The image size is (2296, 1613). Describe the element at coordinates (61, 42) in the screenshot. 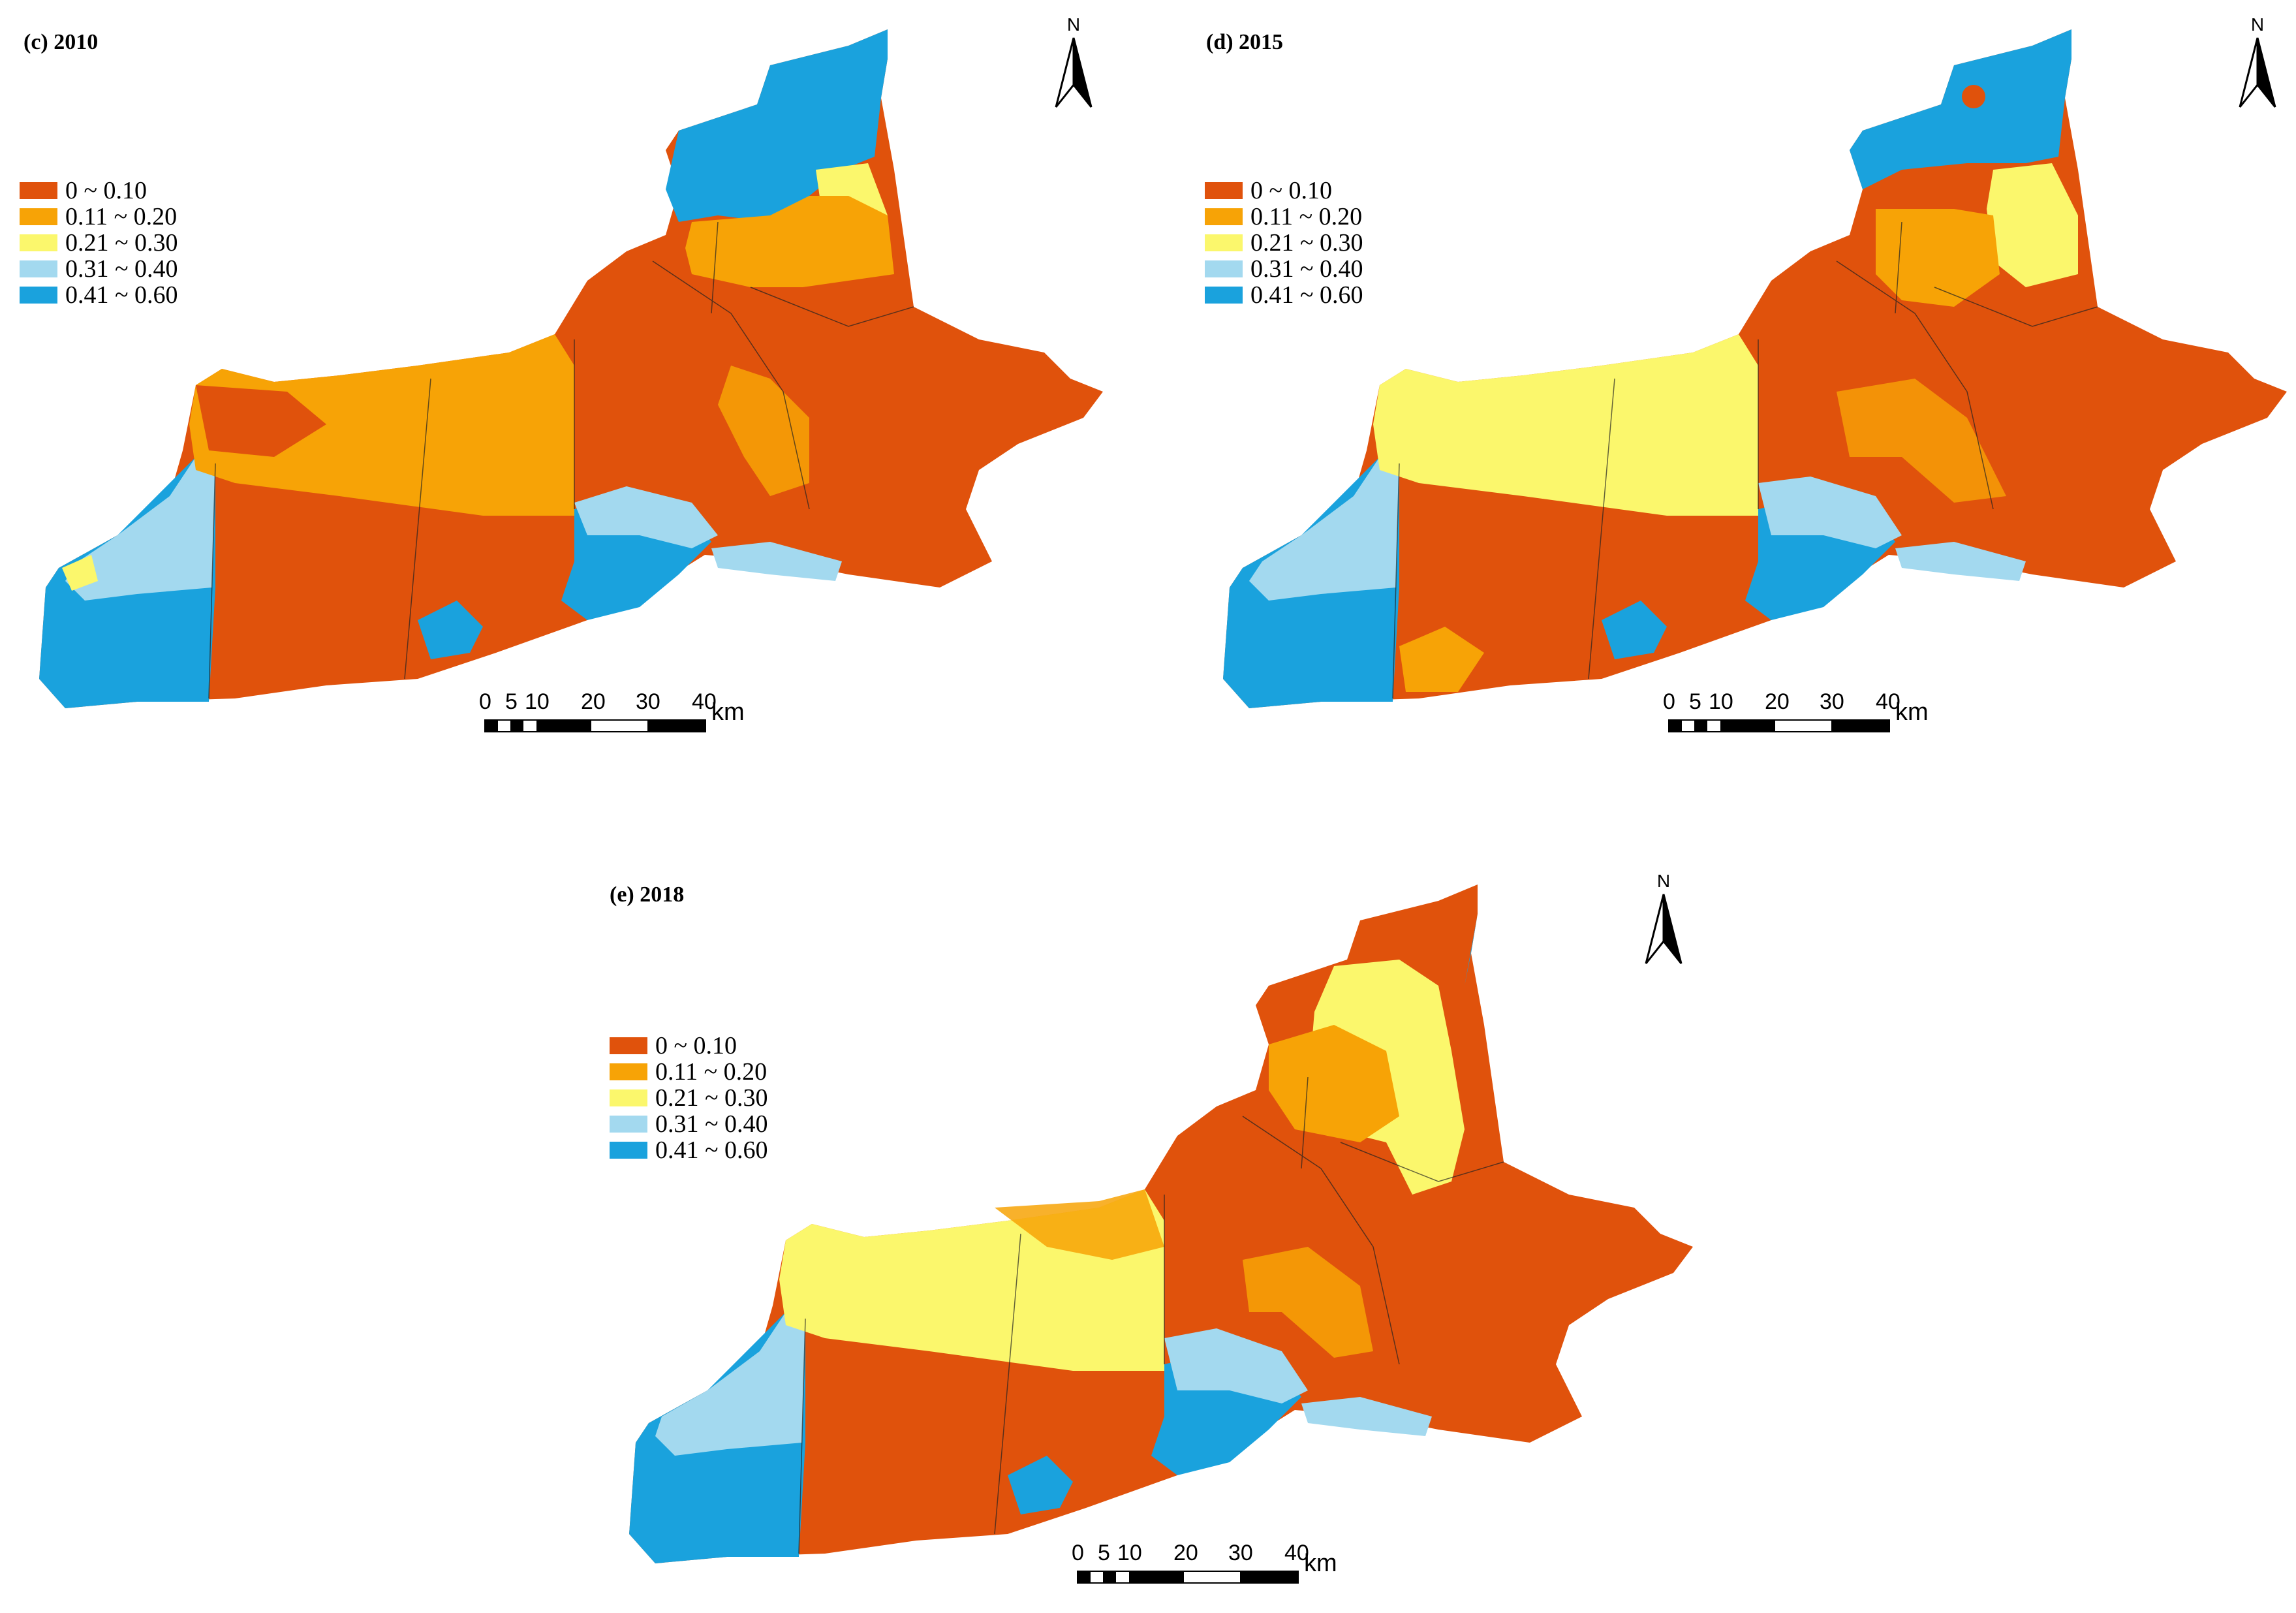

I see `panel-title: (c) 2010` at that location.